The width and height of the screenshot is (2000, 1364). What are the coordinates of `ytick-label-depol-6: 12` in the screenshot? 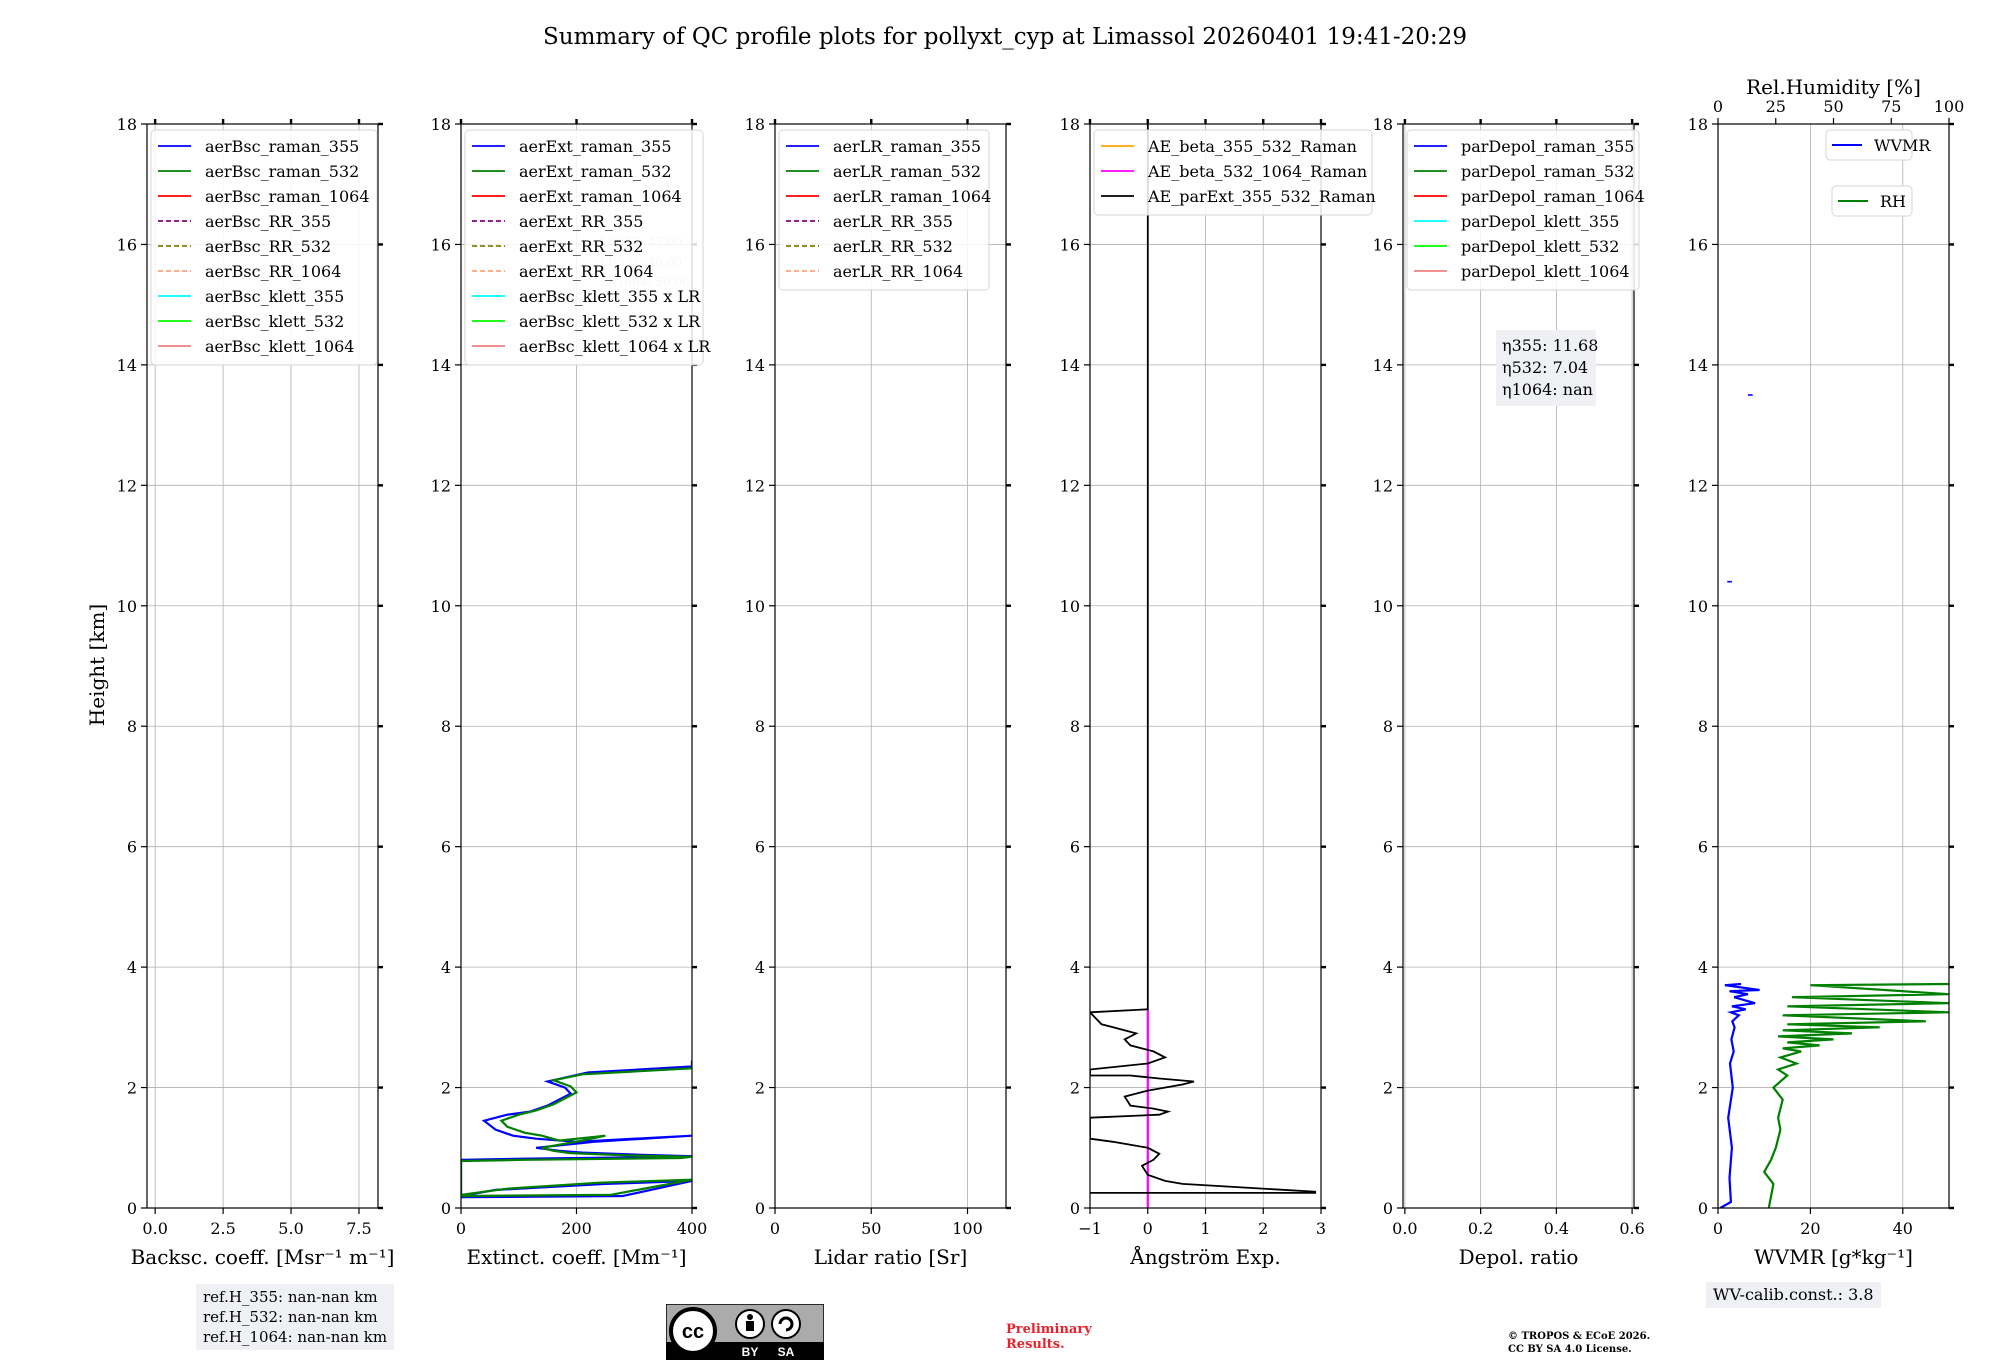 It's located at (1383, 485).